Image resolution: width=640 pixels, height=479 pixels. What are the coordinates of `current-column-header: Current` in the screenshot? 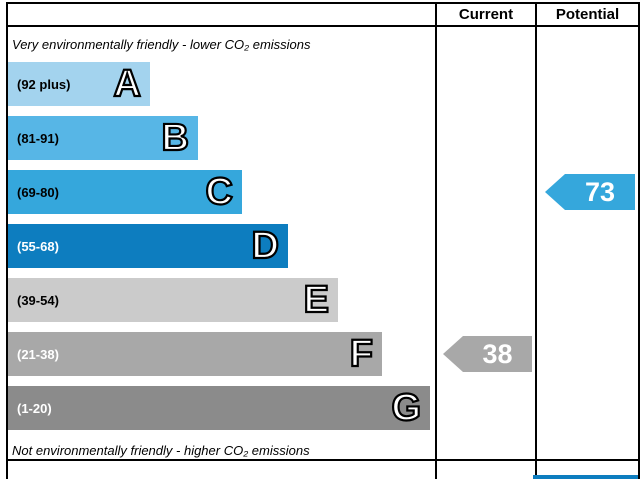 It's located at (486, 14).